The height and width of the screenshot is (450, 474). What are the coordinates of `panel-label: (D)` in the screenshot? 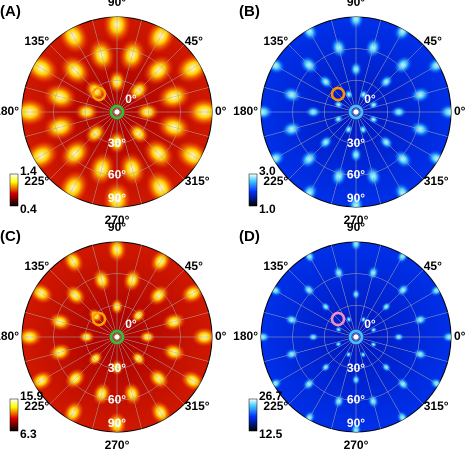 It's located at (249, 236).